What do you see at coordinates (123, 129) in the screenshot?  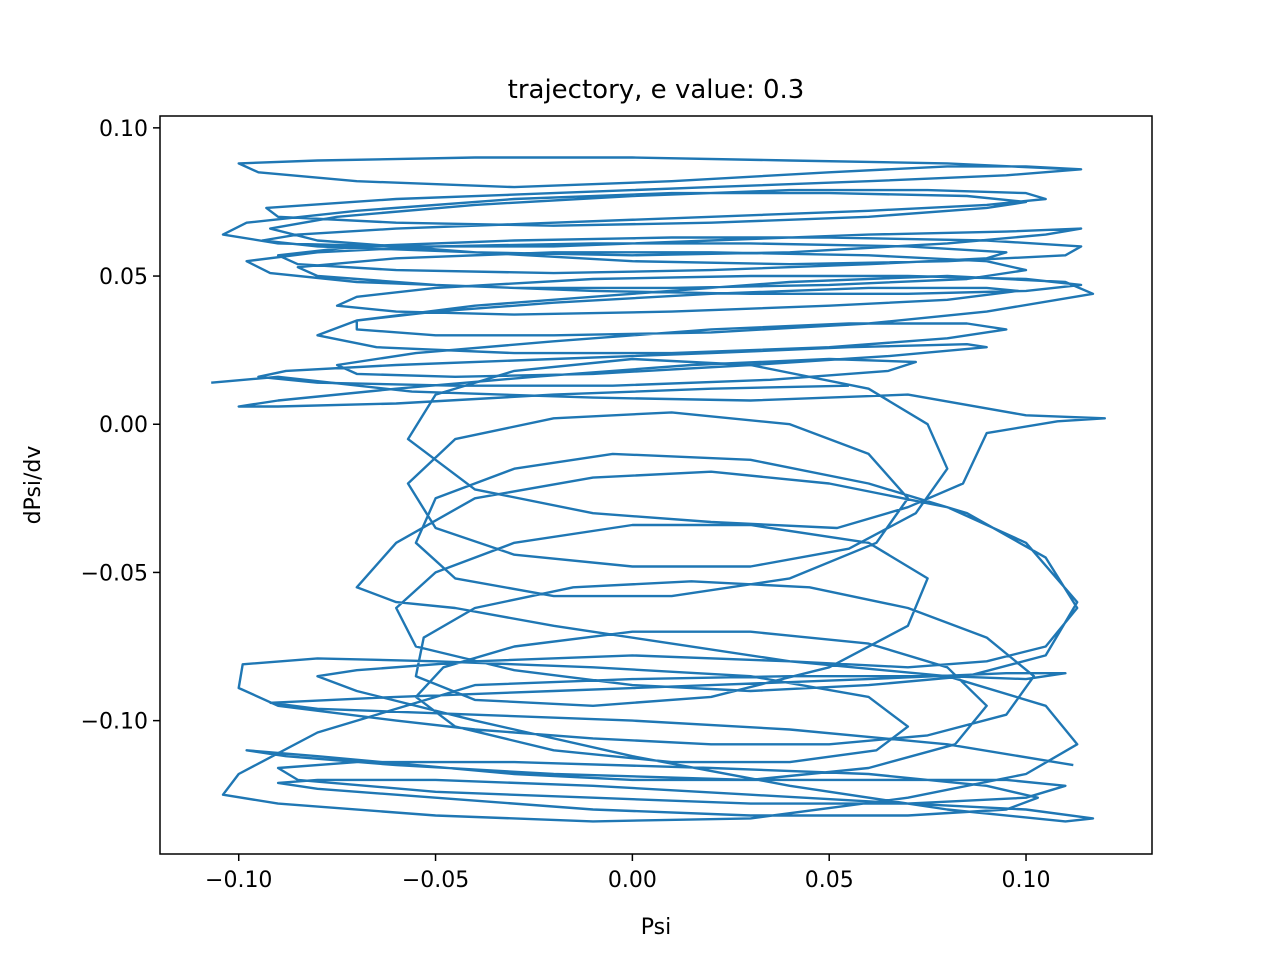 I see `y-tick-label: 0.10` at bounding box center [123, 129].